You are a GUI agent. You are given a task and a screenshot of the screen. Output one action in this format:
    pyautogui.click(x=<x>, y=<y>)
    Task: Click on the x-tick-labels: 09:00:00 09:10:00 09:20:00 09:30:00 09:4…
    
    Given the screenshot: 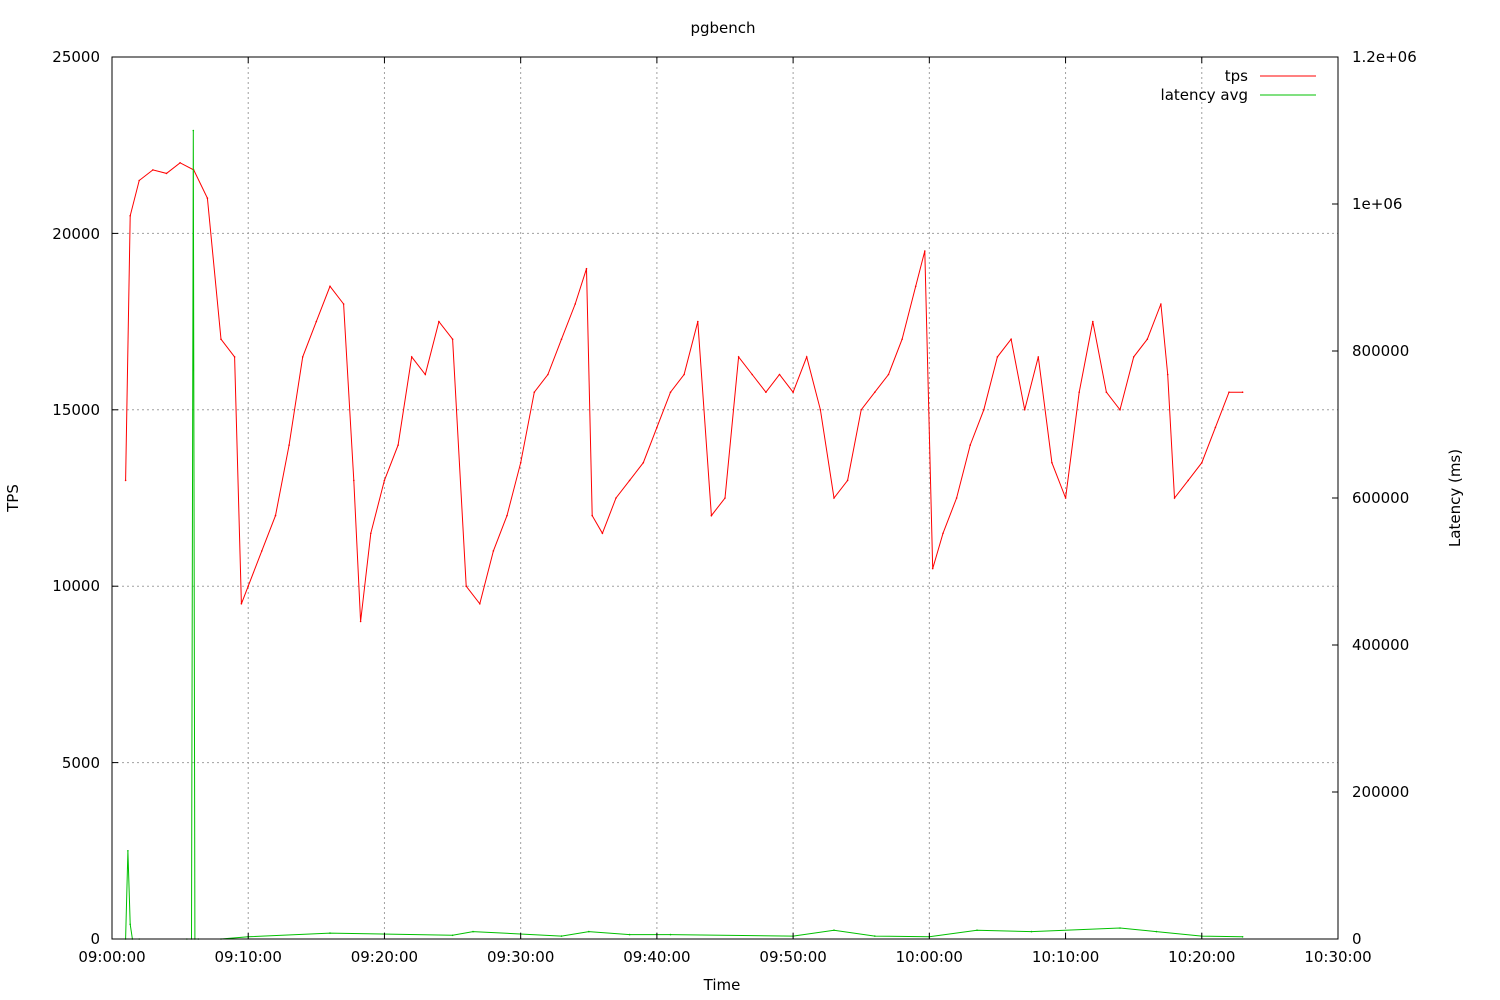 What is the action you would take?
    pyautogui.click(x=724, y=957)
    